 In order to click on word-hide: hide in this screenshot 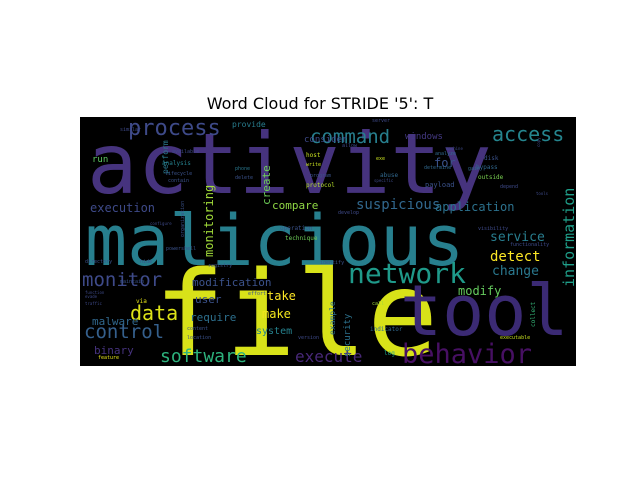, I will do `click(146, 262)`.